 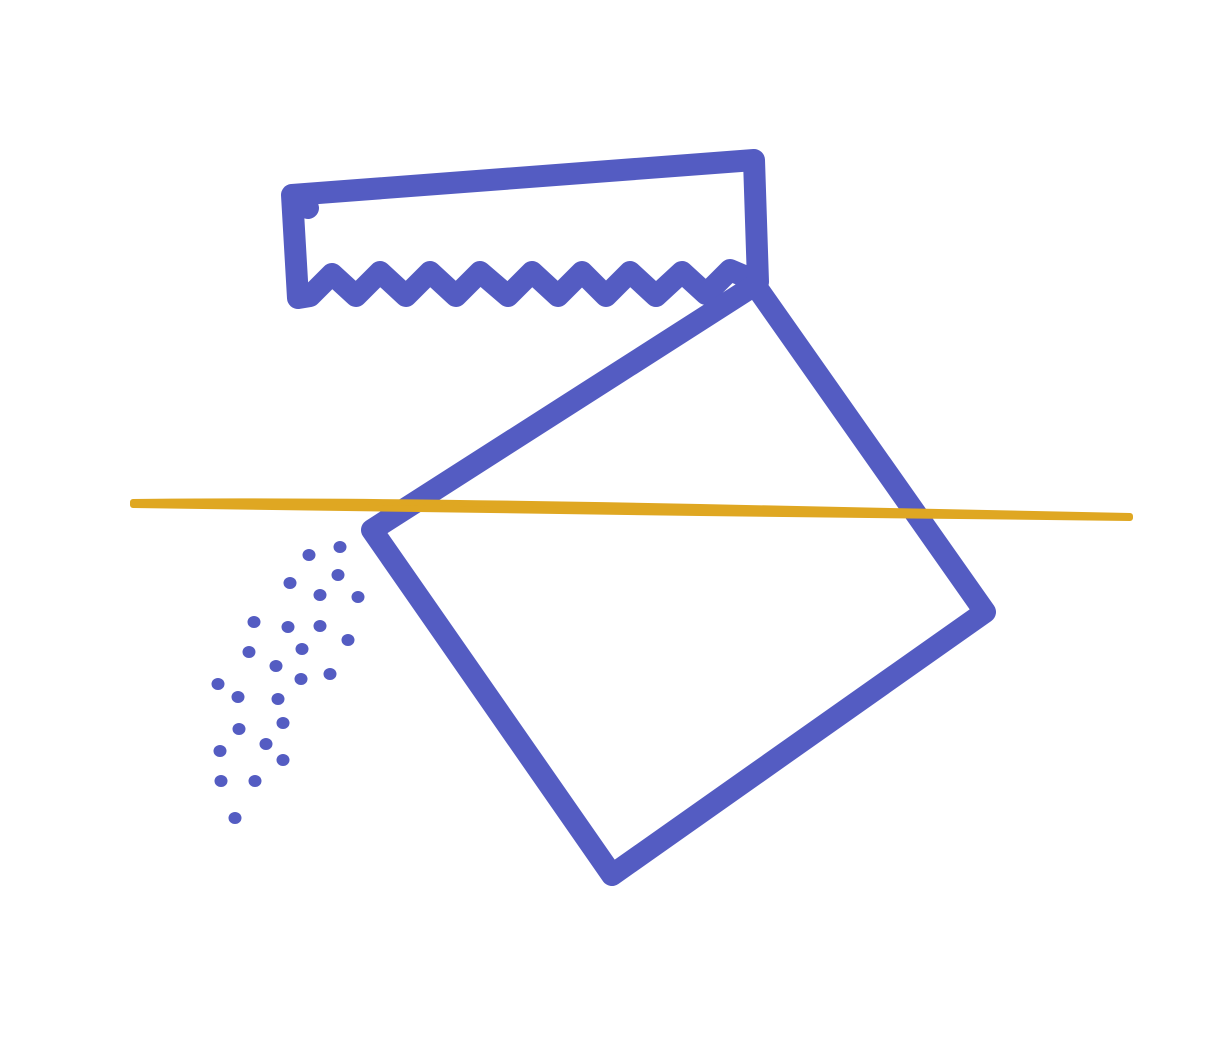 What do you see at coordinates (525, 229) in the screenshot?
I see `packet-cap` at bounding box center [525, 229].